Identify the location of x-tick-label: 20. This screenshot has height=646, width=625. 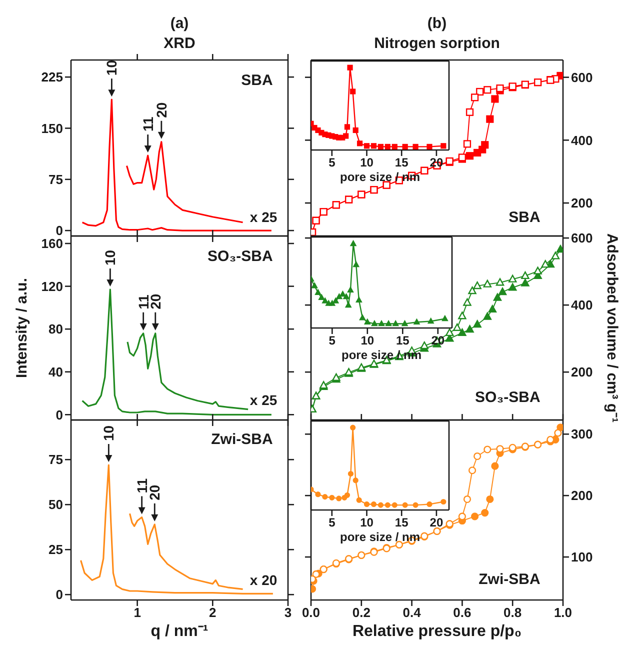
(437, 523).